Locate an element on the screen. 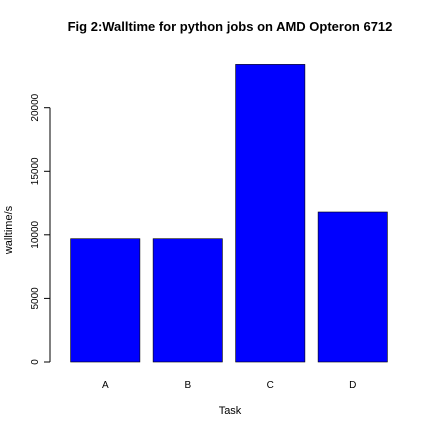  y-tick-label-10000: 10000 is located at coordinates (35, 234).